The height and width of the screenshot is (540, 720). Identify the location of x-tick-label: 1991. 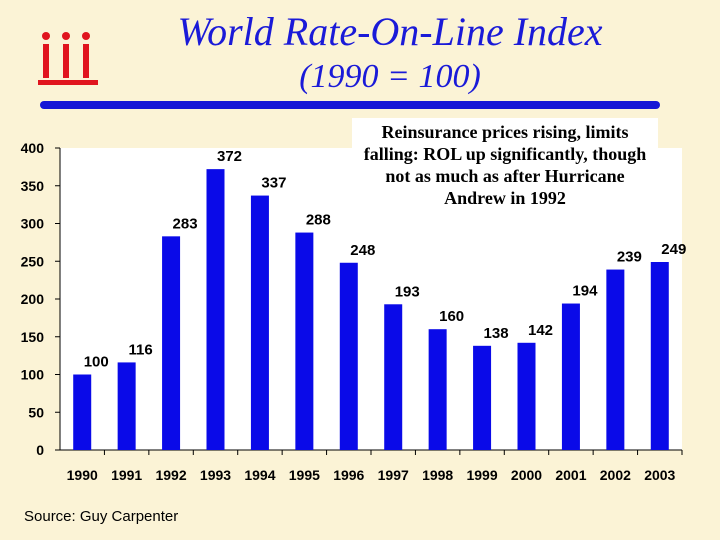
(126, 475).